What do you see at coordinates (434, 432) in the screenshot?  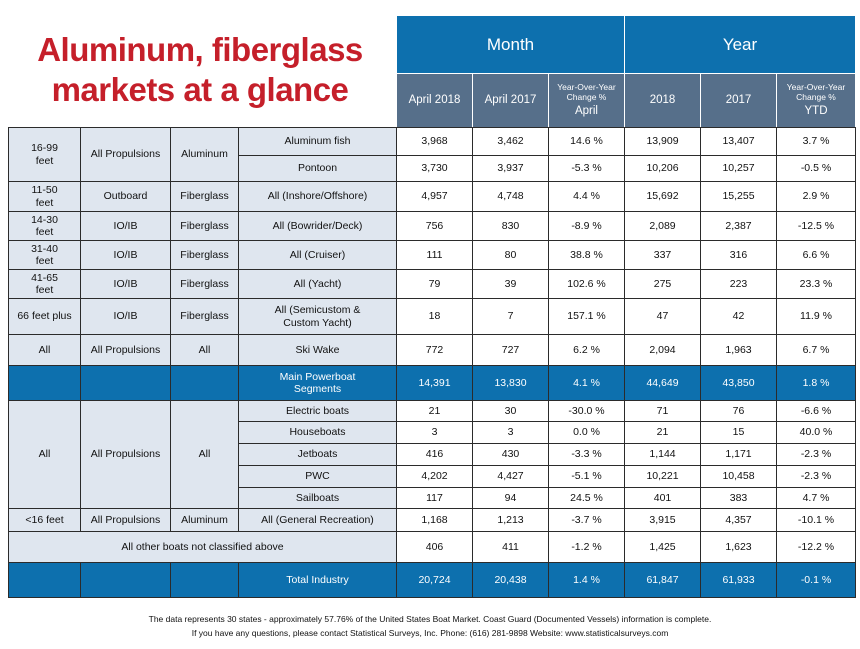 I see `data-cell: 3` at bounding box center [434, 432].